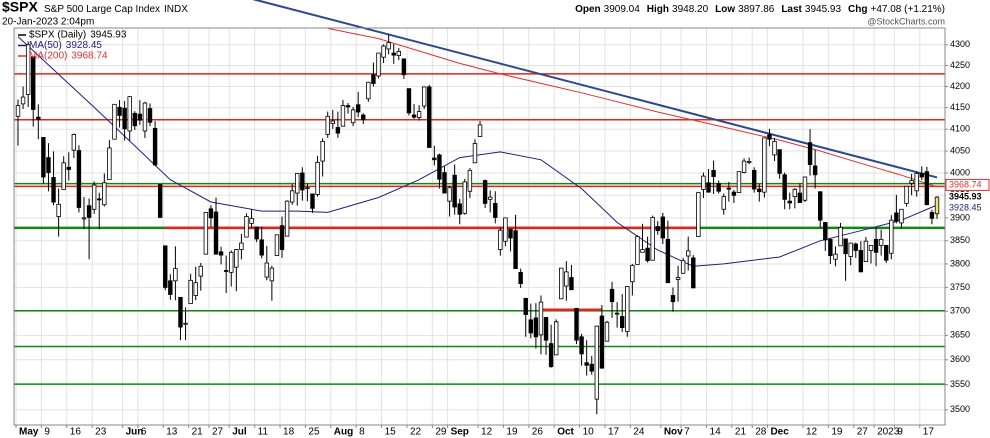 This screenshot has height=438, width=990. I want to click on x-tick-label: 23, so click(101, 432).